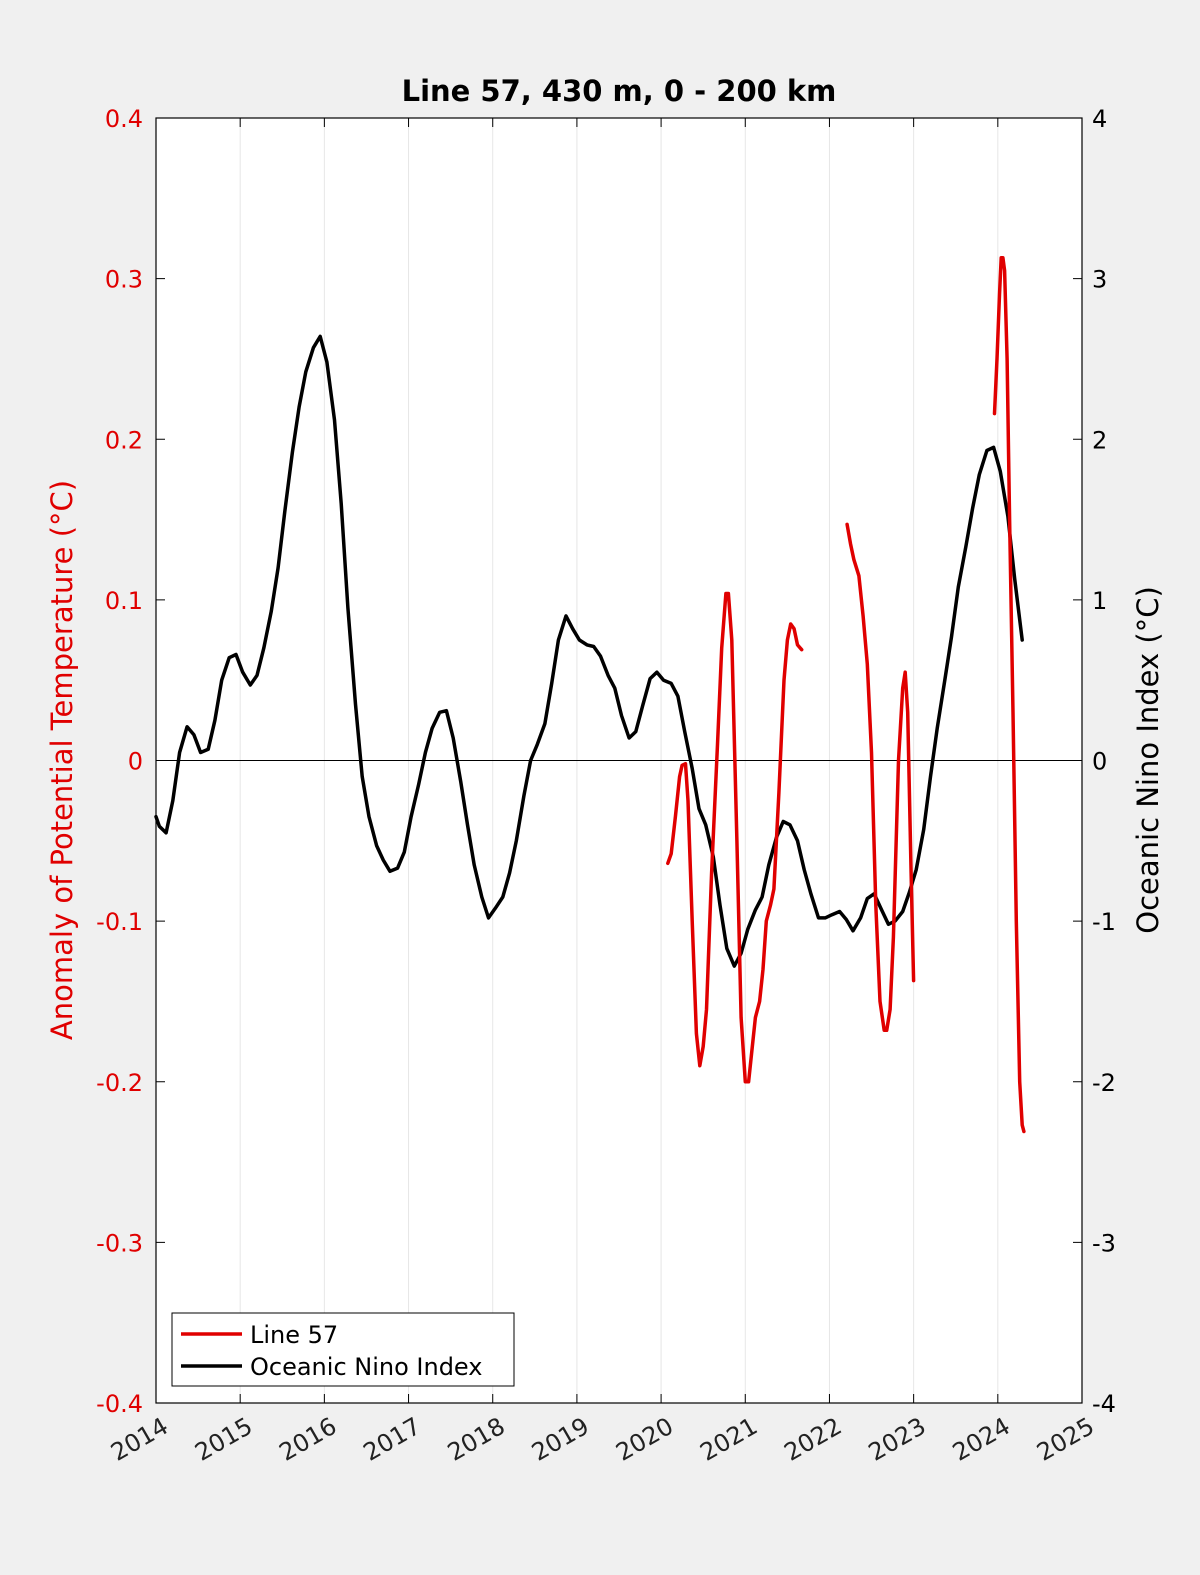 Image resolution: width=1200 pixels, height=1575 pixels. What do you see at coordinates (1099, 762) in the screenshot?
I see `y-right-tick-label: 0` at bounding box center [1099, 762].